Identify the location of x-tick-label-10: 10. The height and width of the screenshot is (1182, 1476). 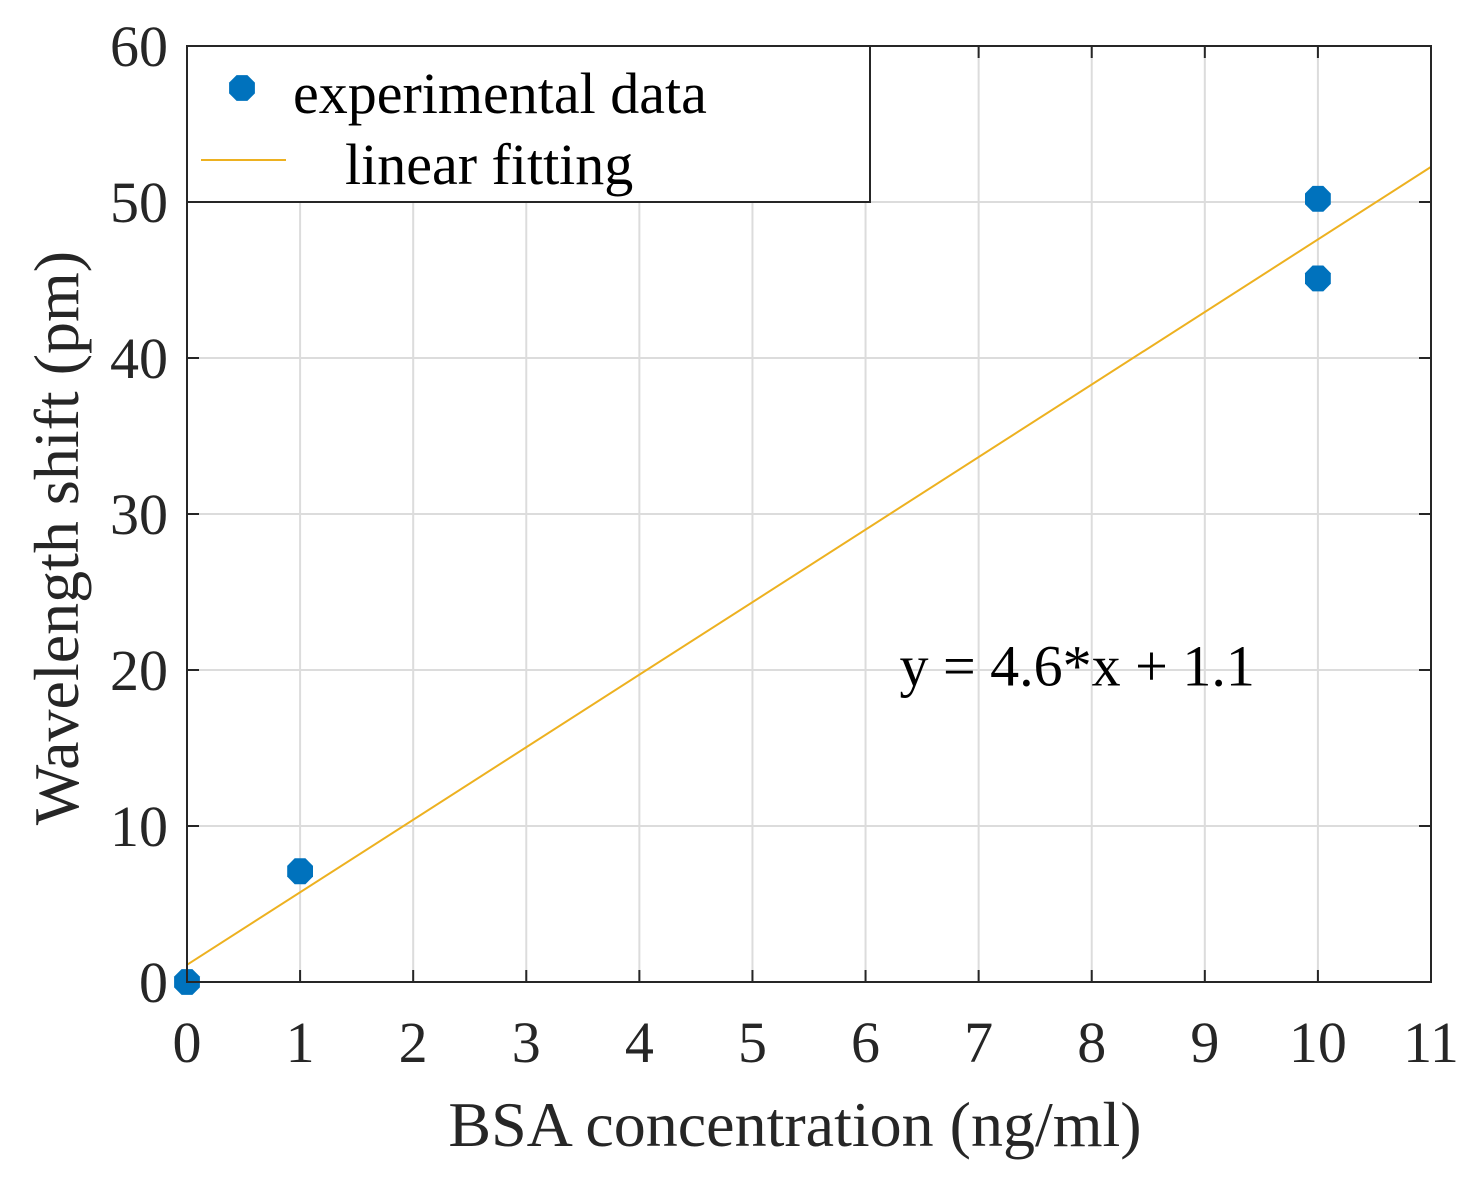
(1318, 1042).